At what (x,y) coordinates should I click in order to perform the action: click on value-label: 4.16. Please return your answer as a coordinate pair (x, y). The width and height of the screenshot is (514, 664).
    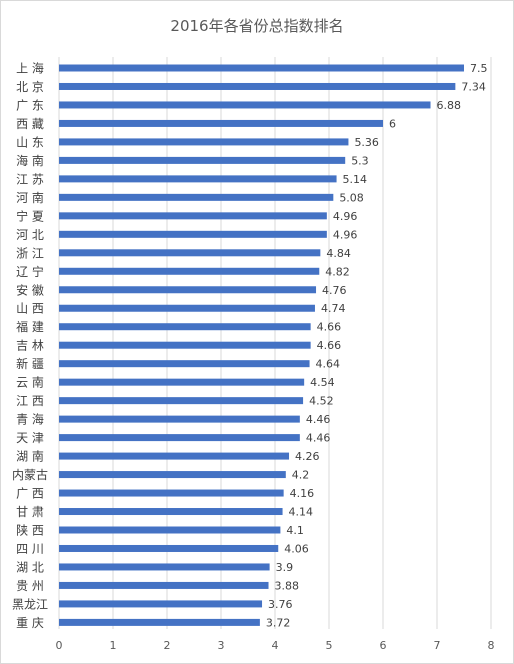
    Looking at the image, I should click on (302, 493).